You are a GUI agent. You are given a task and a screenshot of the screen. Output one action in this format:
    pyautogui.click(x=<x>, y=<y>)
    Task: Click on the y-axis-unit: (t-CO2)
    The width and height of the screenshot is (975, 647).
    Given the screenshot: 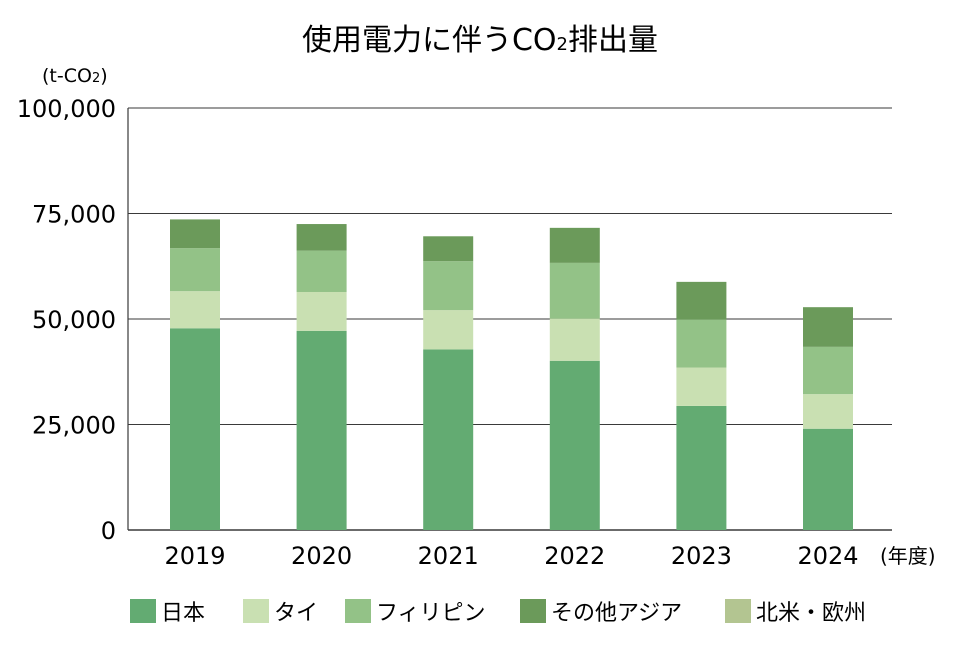 What is the action you would take?
    pyautogui.click(x=75, y=76)
    